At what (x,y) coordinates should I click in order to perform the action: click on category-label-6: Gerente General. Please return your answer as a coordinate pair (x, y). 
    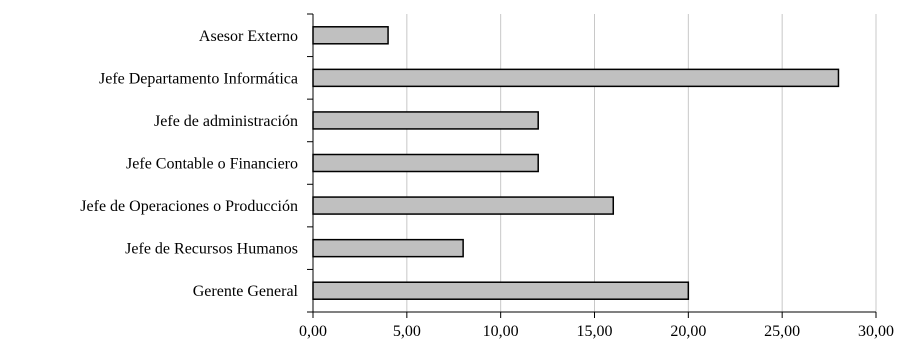
    Looking at the image, I should click on (246, 291).